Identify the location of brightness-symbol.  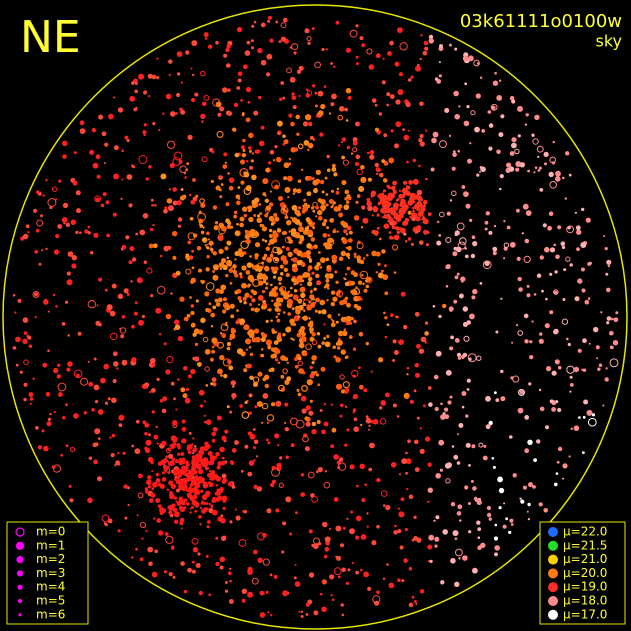
(553, 573).